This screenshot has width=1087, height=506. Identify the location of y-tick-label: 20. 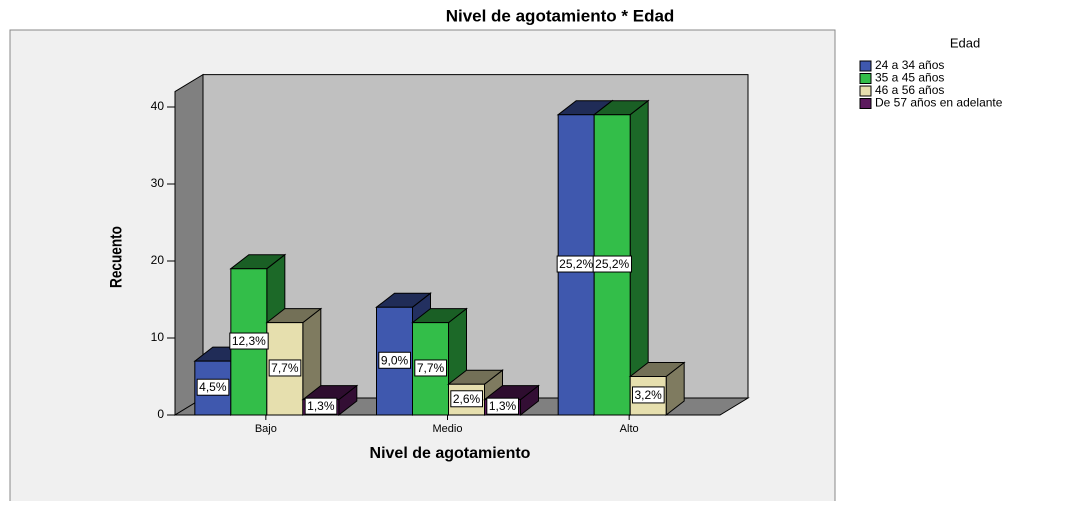
(158, 260).